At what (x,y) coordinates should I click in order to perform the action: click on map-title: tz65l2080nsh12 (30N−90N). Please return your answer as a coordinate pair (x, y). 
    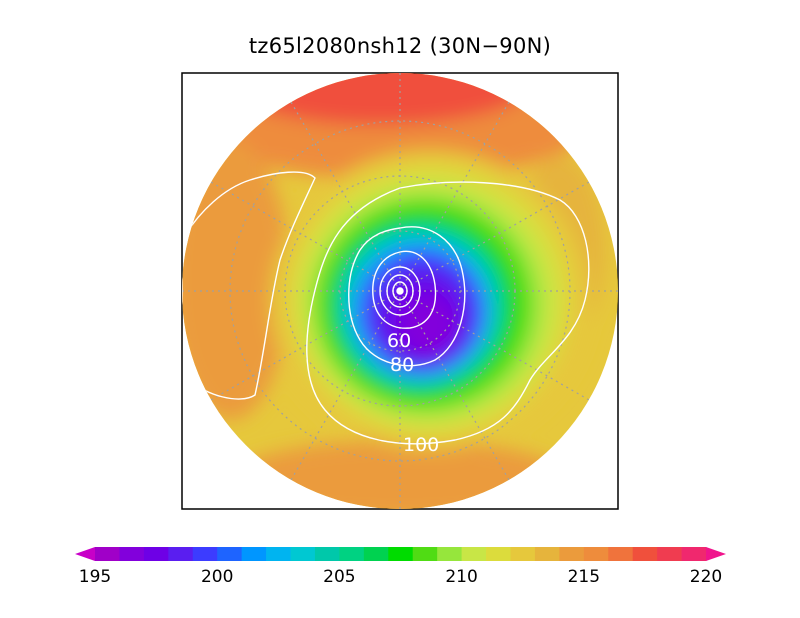
    Looking at the image, I should click on (400, 46).